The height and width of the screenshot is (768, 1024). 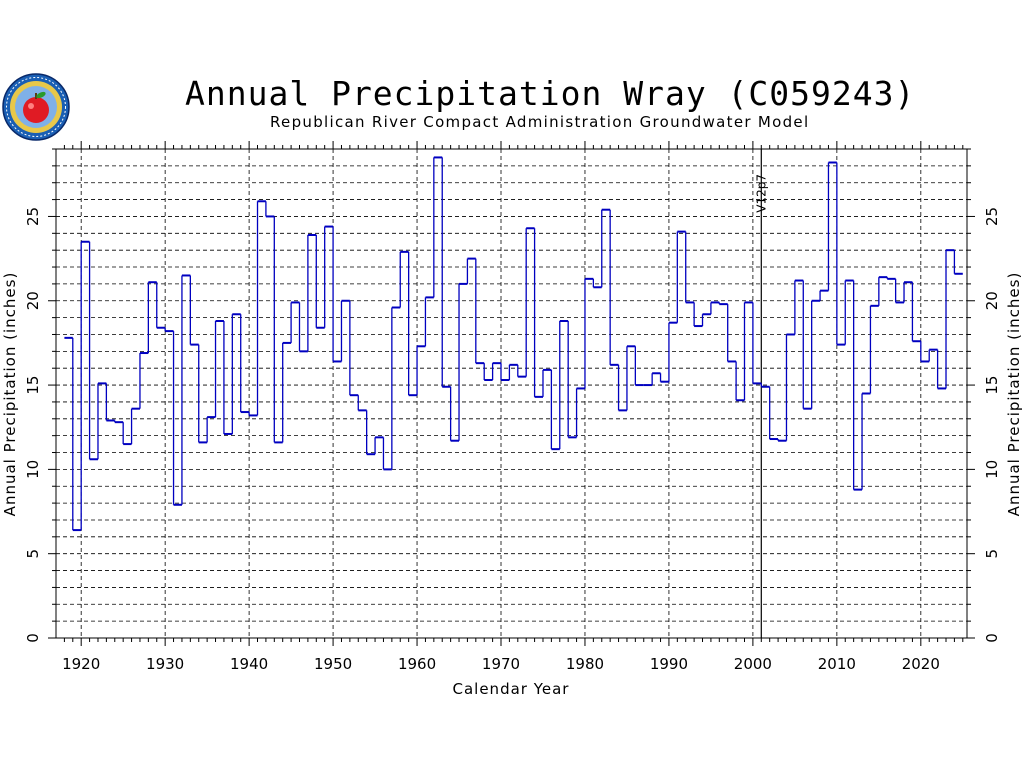 What do you see at coordinates (992, 554) in the screenshot?
I see `y-tick-label-right: 5` at bounding box center [992, 554].